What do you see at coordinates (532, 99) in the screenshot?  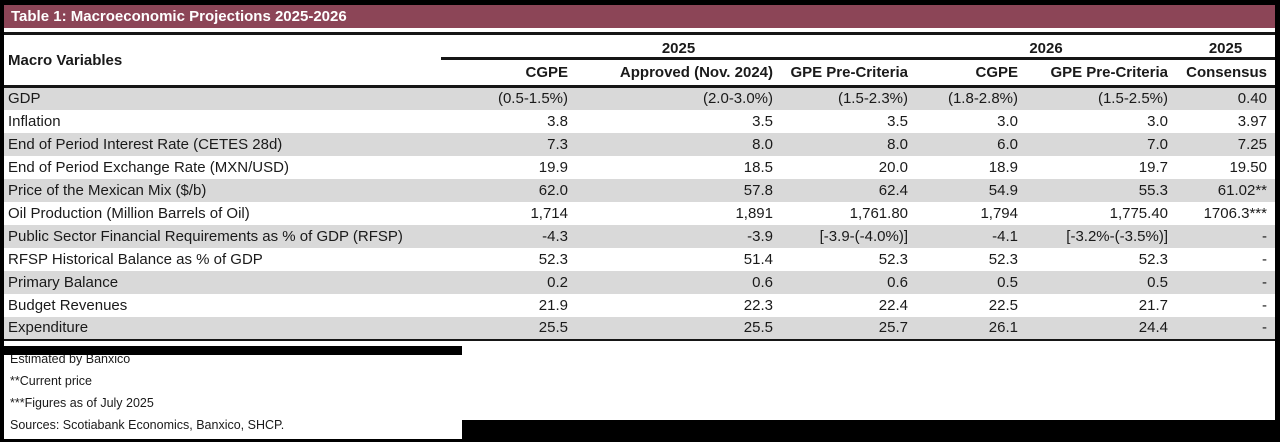 I see `cell-value: (0.5-1.5%)` at bounding box center [532, 99].